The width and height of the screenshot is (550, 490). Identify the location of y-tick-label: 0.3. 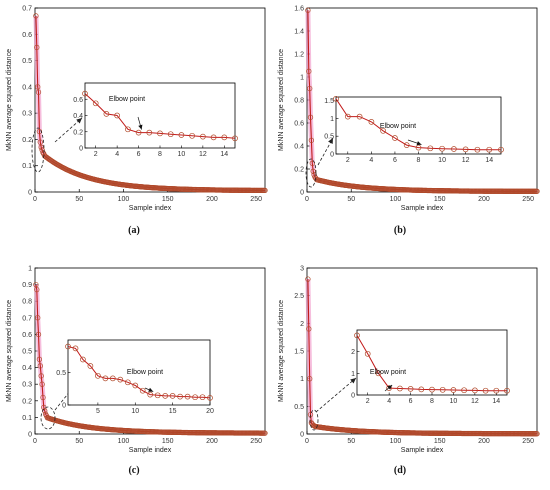
(27, 114).